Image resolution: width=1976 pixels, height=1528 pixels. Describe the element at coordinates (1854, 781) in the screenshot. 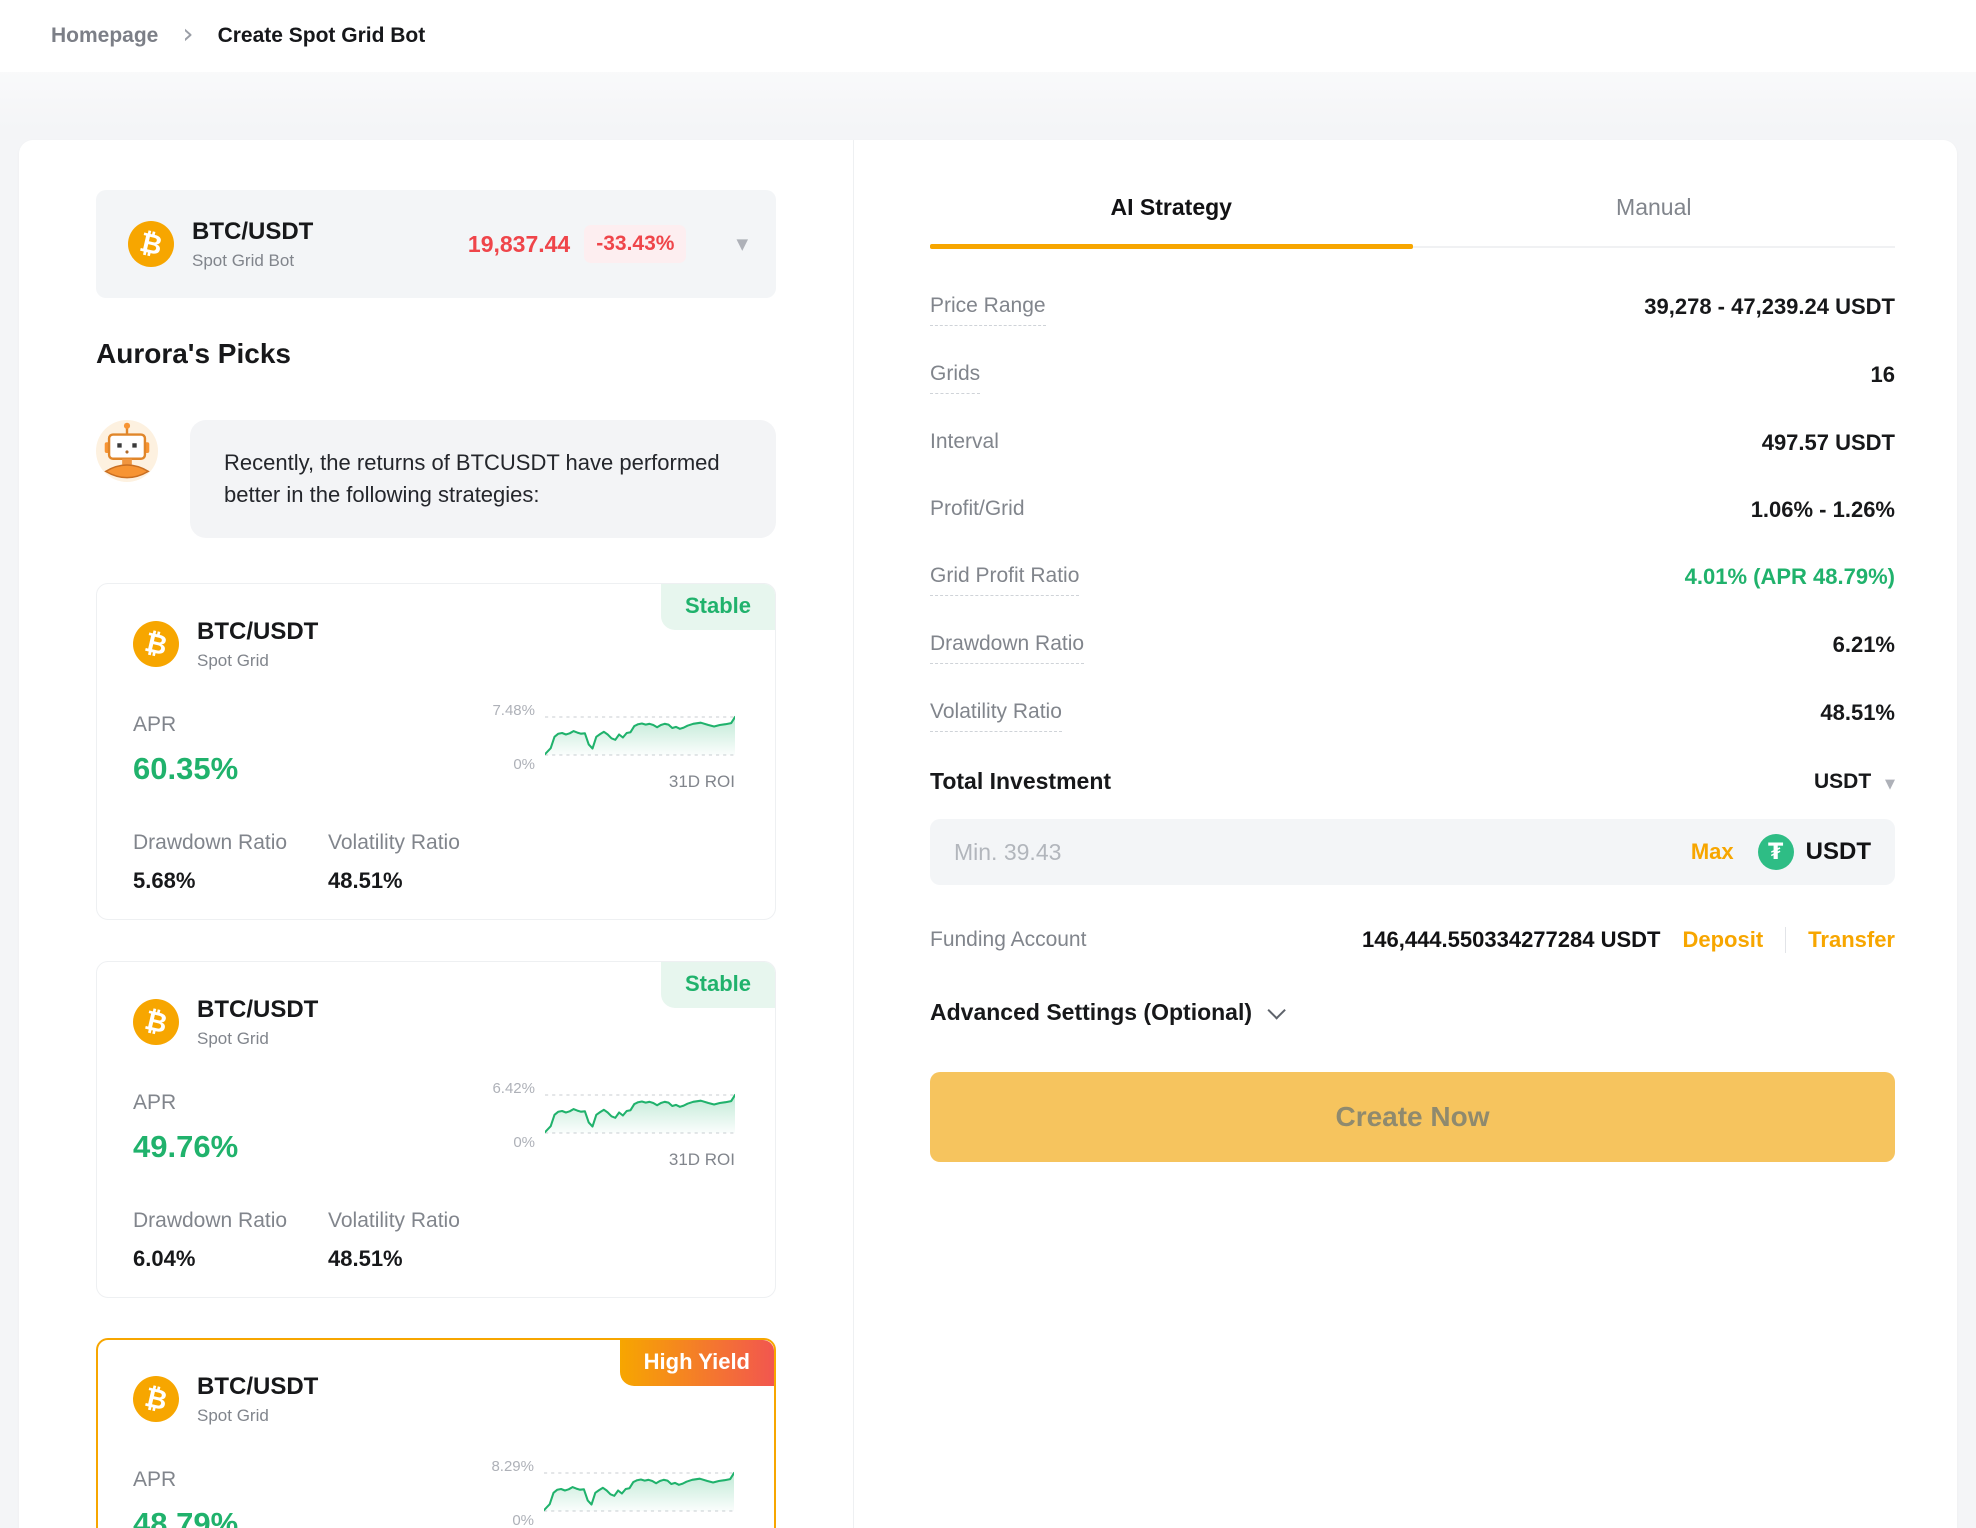

I see `investment-currency-dropdown: USDT ▼` at that location.